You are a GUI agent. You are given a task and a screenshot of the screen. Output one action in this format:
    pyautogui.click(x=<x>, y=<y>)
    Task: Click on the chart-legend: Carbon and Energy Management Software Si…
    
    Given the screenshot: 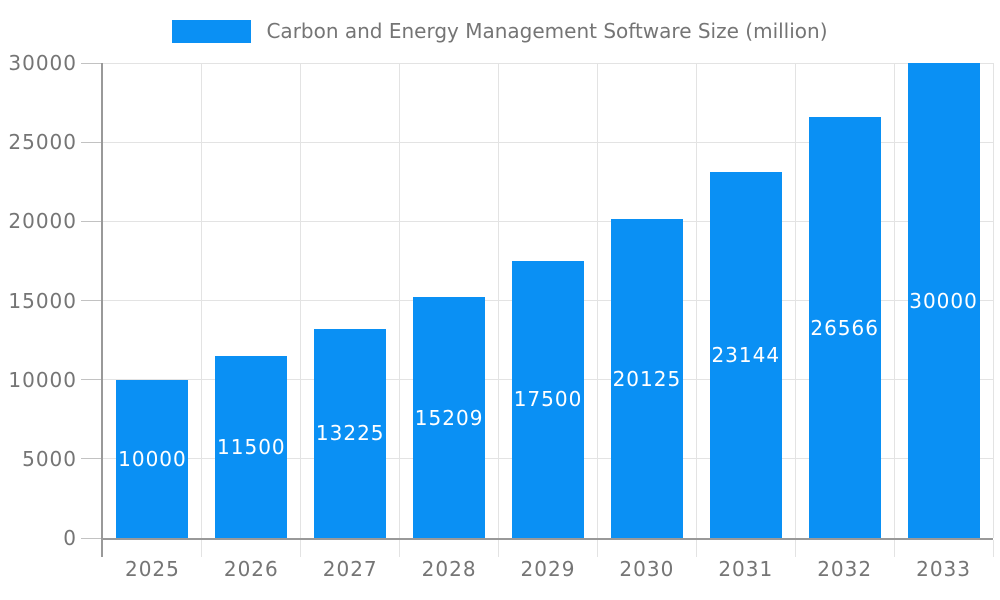 What is the action you would take?
    pyautogui.click(x=500, y=31)
    